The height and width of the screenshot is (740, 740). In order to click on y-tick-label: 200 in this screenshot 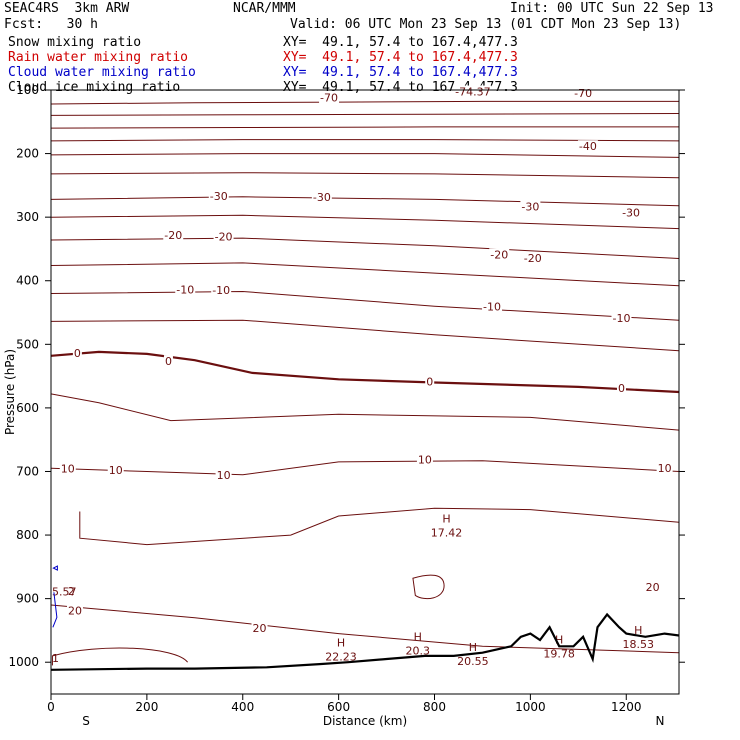, I will do `click(27, 154)`.